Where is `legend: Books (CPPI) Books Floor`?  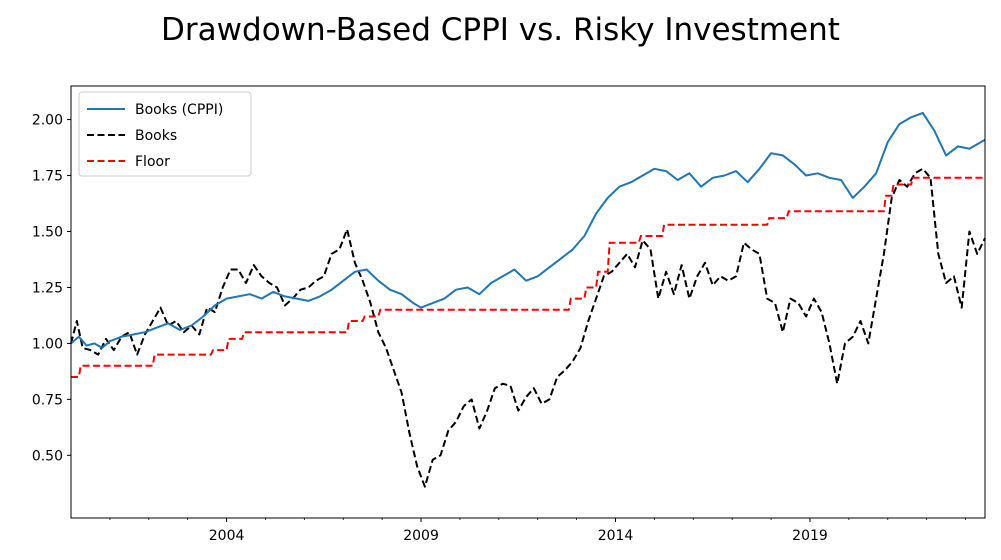 legend: Books (CPPI) Books Floor is located at coordinates (165, 134).